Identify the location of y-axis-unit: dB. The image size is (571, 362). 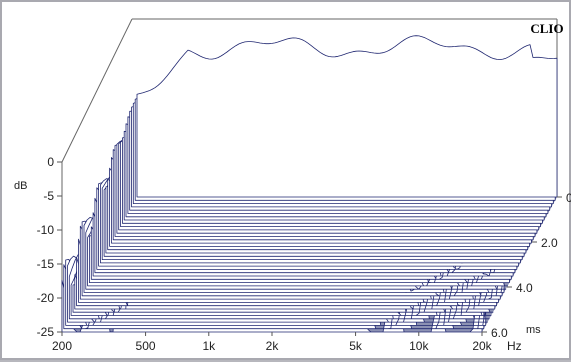
(20, 186).